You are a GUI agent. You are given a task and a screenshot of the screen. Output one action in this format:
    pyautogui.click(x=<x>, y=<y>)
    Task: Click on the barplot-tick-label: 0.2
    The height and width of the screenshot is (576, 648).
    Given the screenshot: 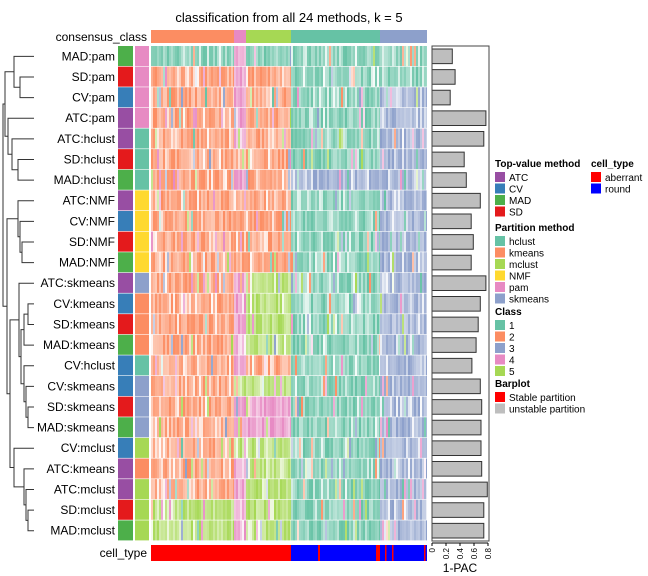 What is the action you would take?
    pyautogui.click(x=446, y=553)
    